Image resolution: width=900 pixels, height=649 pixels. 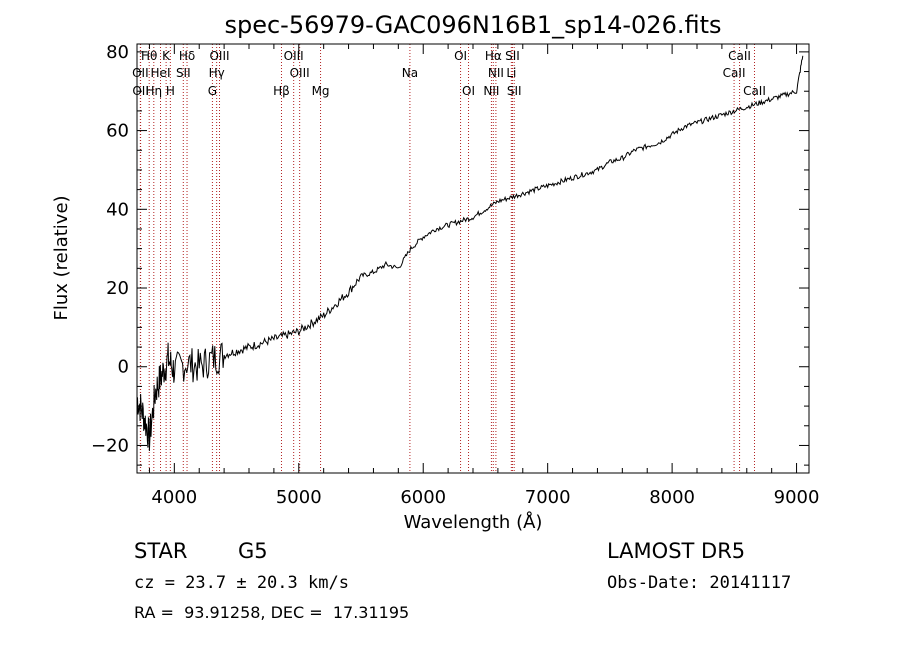 What do you see at coordinates (153, 91) in the screenshot?
I see `spectral-line-label: Hη` at bounding box center [153, 91].